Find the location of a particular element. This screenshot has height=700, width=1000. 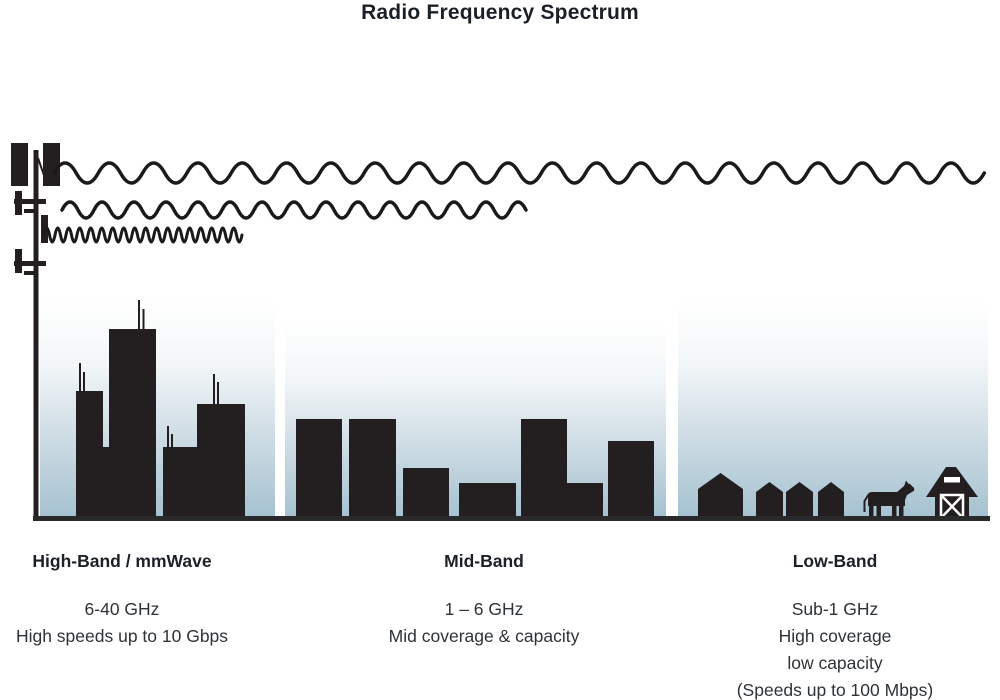

cow-tail is located at coordinates (866, 502).